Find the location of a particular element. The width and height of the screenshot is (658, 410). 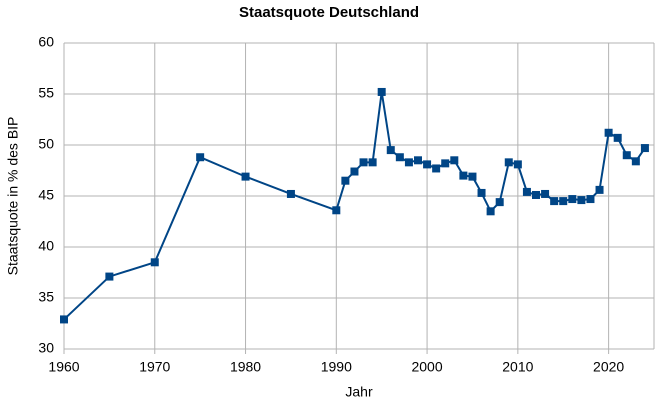

x-tick-label: 2020 is located at coordinates (608, 367).